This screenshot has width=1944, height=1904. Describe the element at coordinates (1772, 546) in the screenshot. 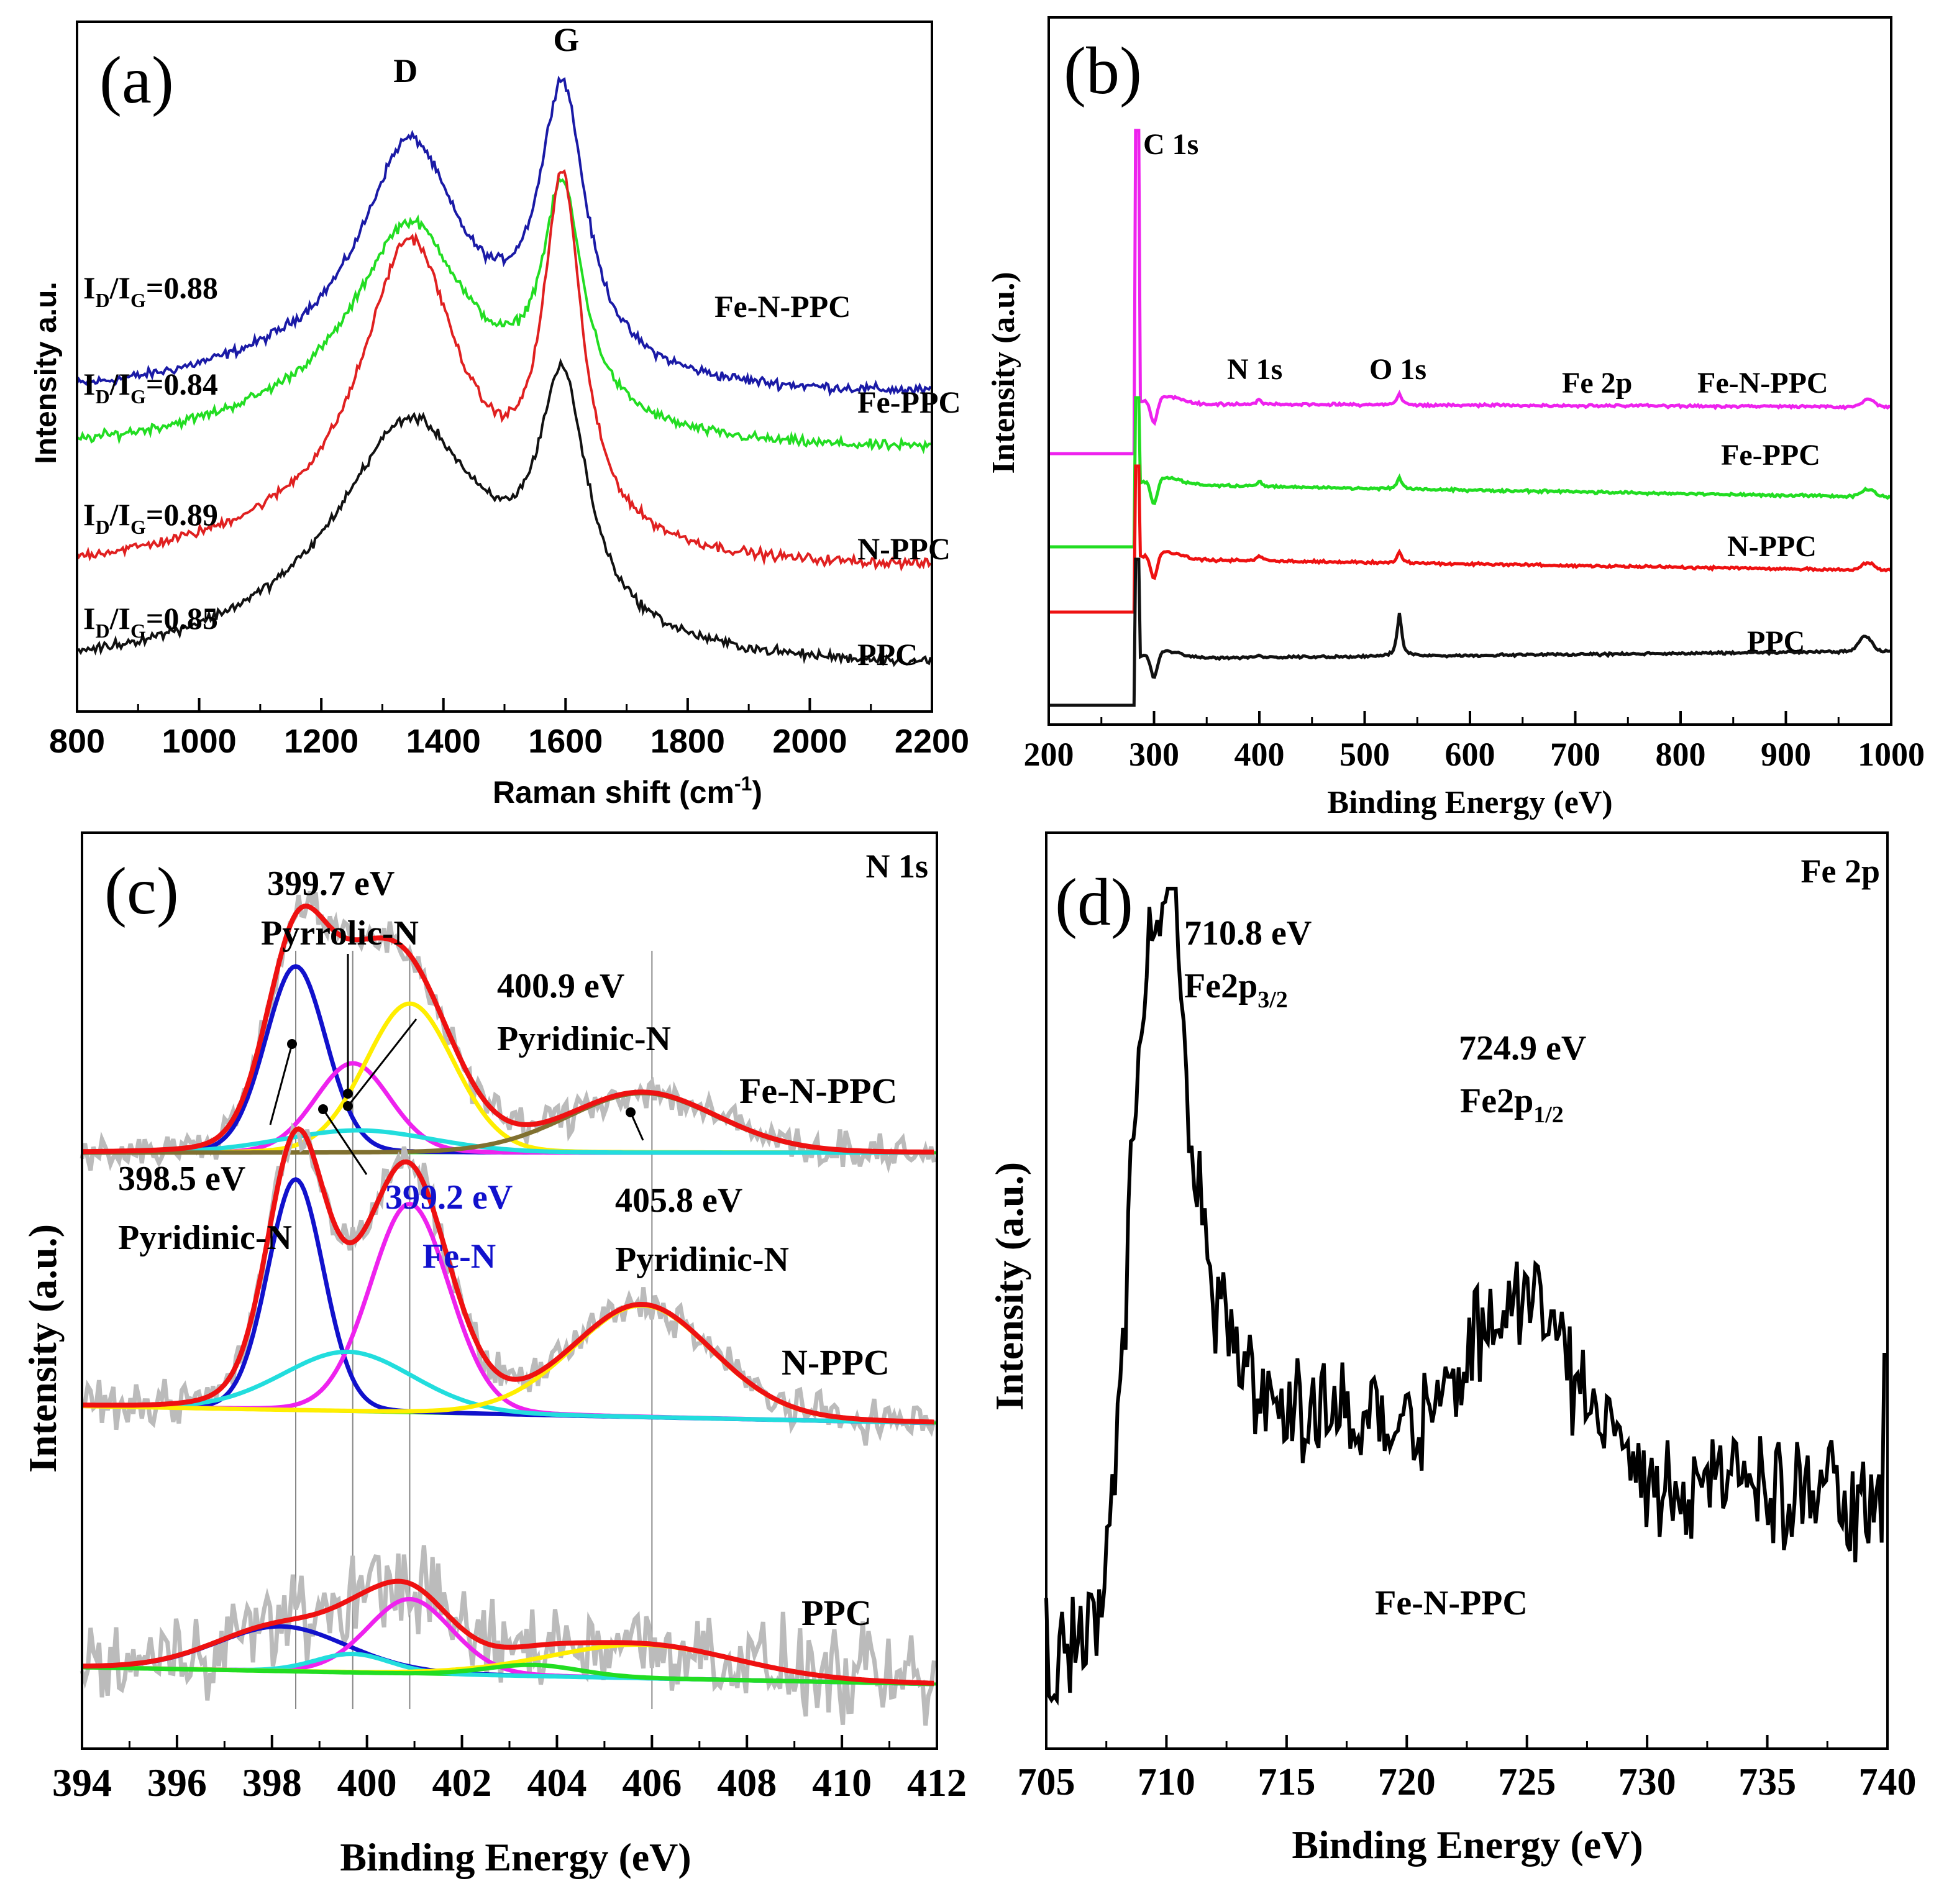

I see `xps-label-n-ppc: N-PPC` at that location.